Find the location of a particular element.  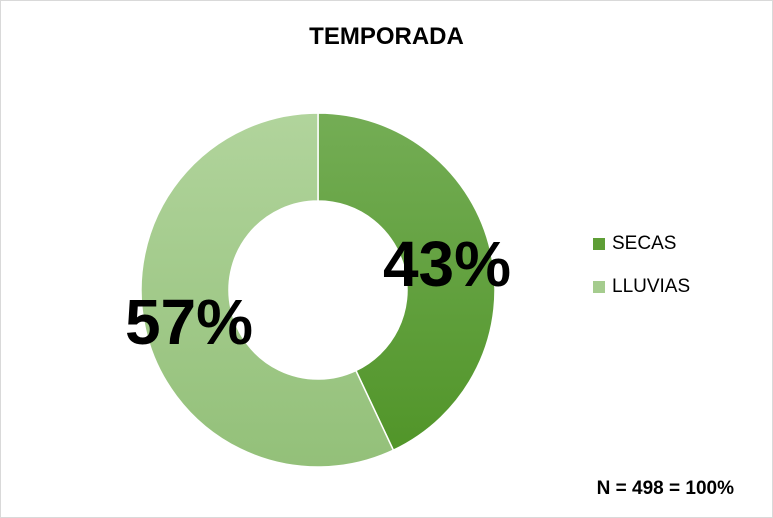

legend-label-secas: SECAS is located at coordinates (644, 243).